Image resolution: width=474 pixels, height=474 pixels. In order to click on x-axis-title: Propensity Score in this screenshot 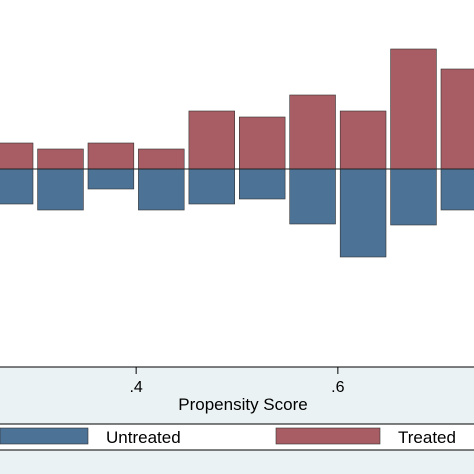, I will do `click(242, 404)`.